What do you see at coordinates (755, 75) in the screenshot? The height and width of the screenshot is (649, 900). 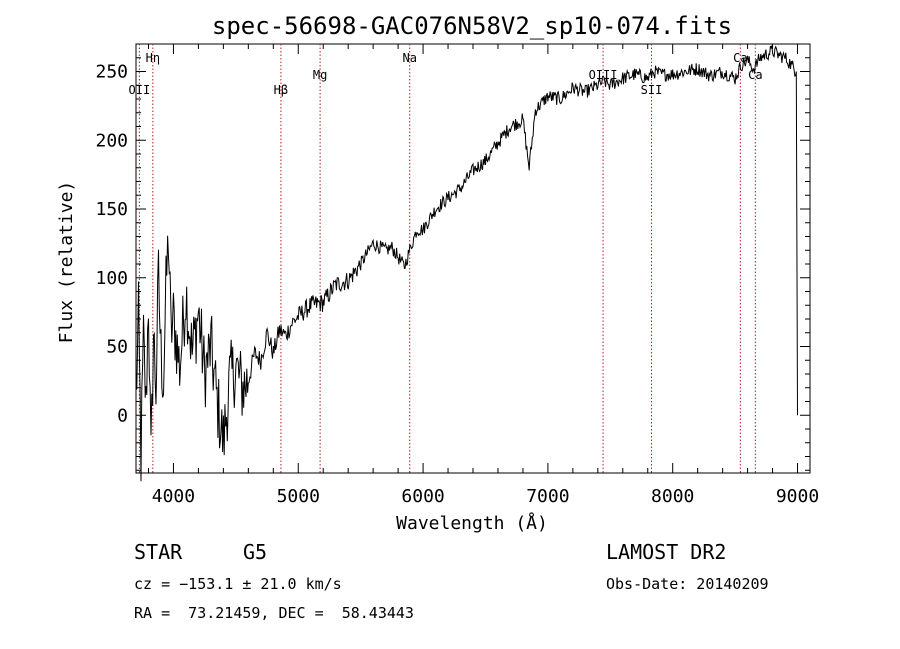 I see `line-marker-label: Ca` at bounding box center [755, 75].